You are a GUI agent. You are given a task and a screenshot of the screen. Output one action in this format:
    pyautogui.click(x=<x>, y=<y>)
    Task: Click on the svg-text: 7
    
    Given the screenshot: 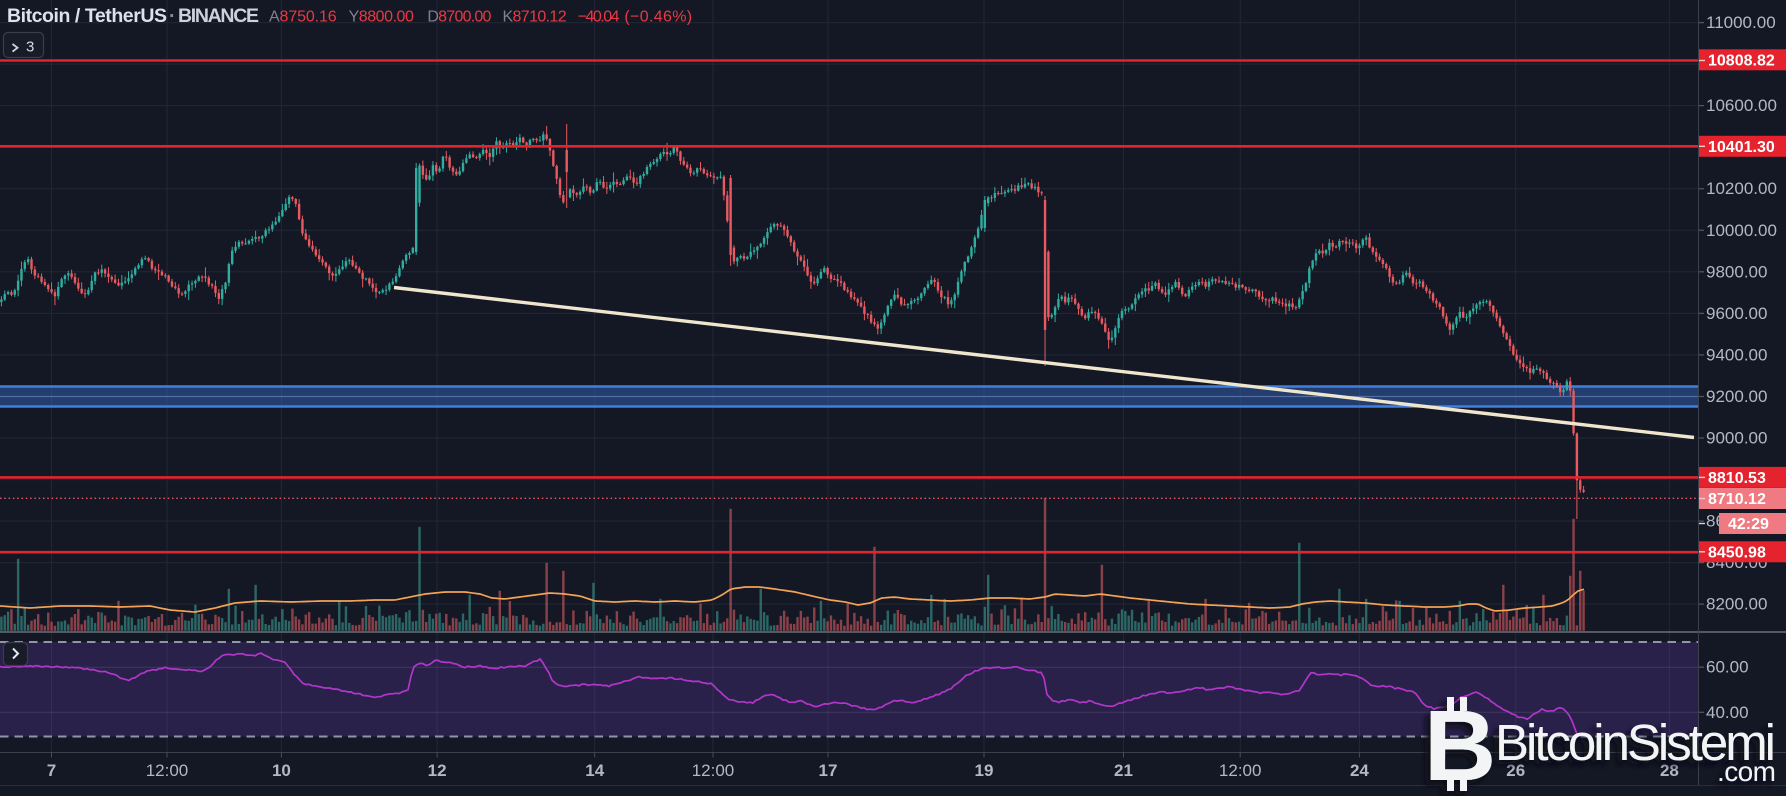 What is the action you would take?
    pyautogui.click(x=51, y=770)
    